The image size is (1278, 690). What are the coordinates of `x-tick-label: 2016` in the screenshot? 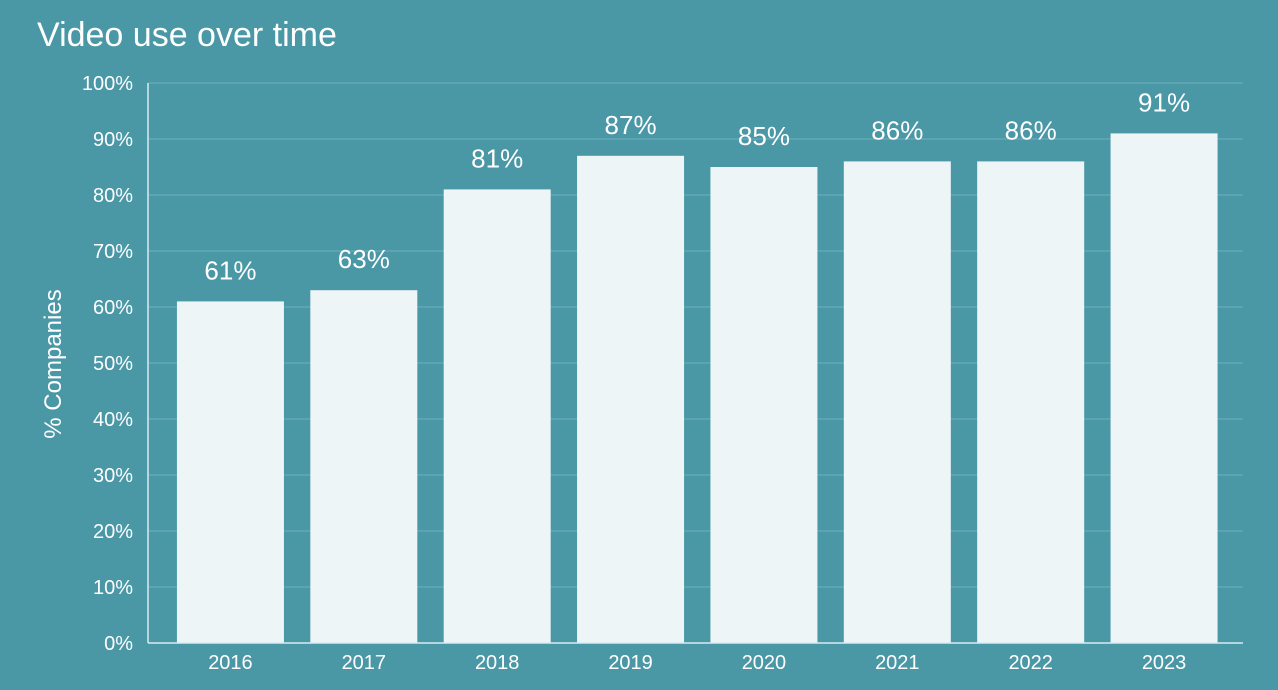 It's located at (230, 663).